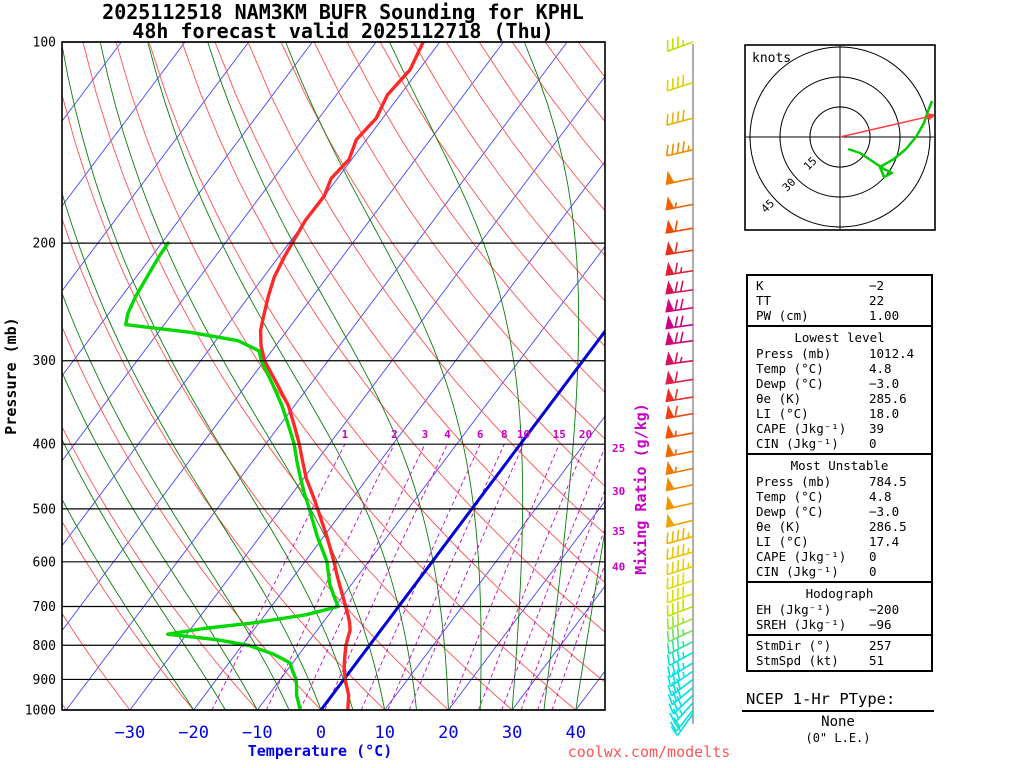  Describe the element at coordinates (44, 646) in the screenshot. I see `pressure-tick-label: 800` at that location.